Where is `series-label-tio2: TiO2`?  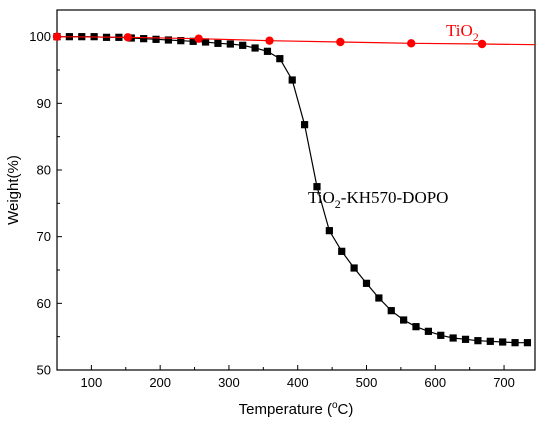
series-label-tio2: TiO2 is located at coordinates (462, 32).